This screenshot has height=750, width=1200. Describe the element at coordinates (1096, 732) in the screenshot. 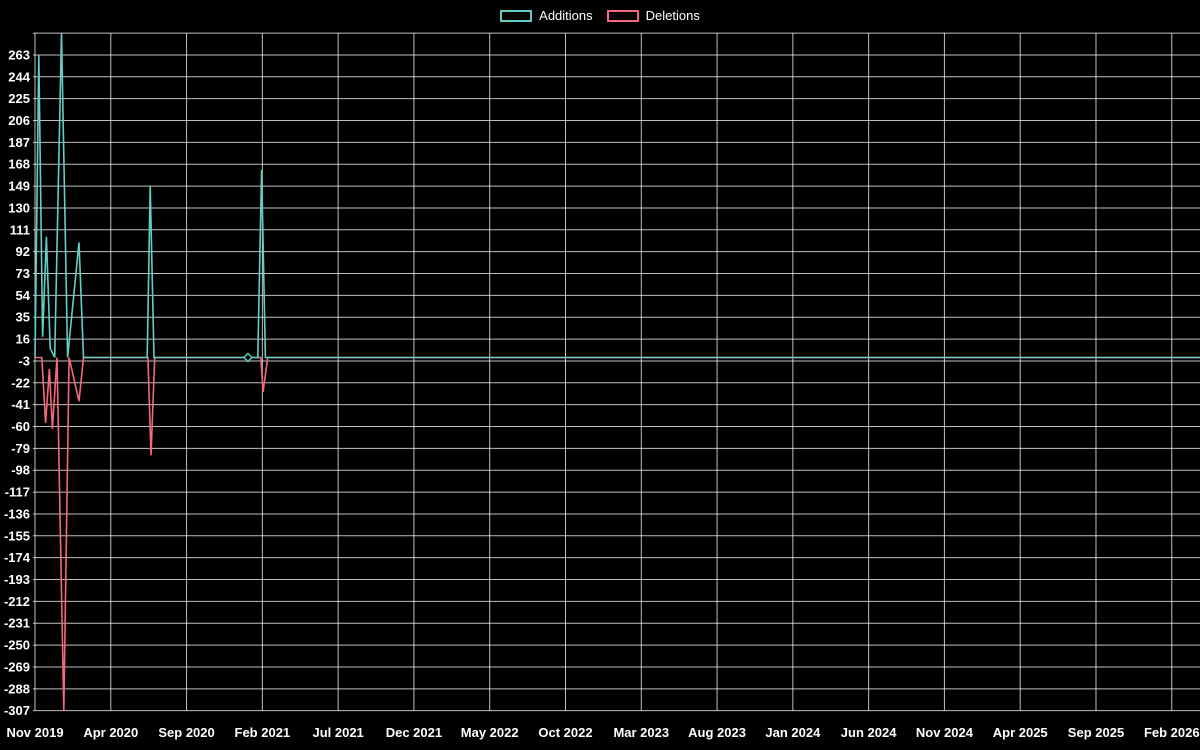

I see `x-axis-tick-label: Sep 2025` at that location.